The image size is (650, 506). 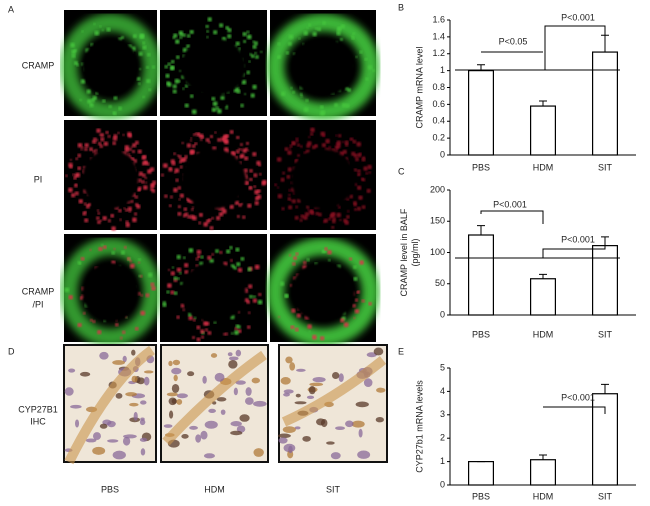 What do you see at coordinates (543, 334) in the screenshot?
I see `x-tick-label: HDM` at bounding box center [543, 334].